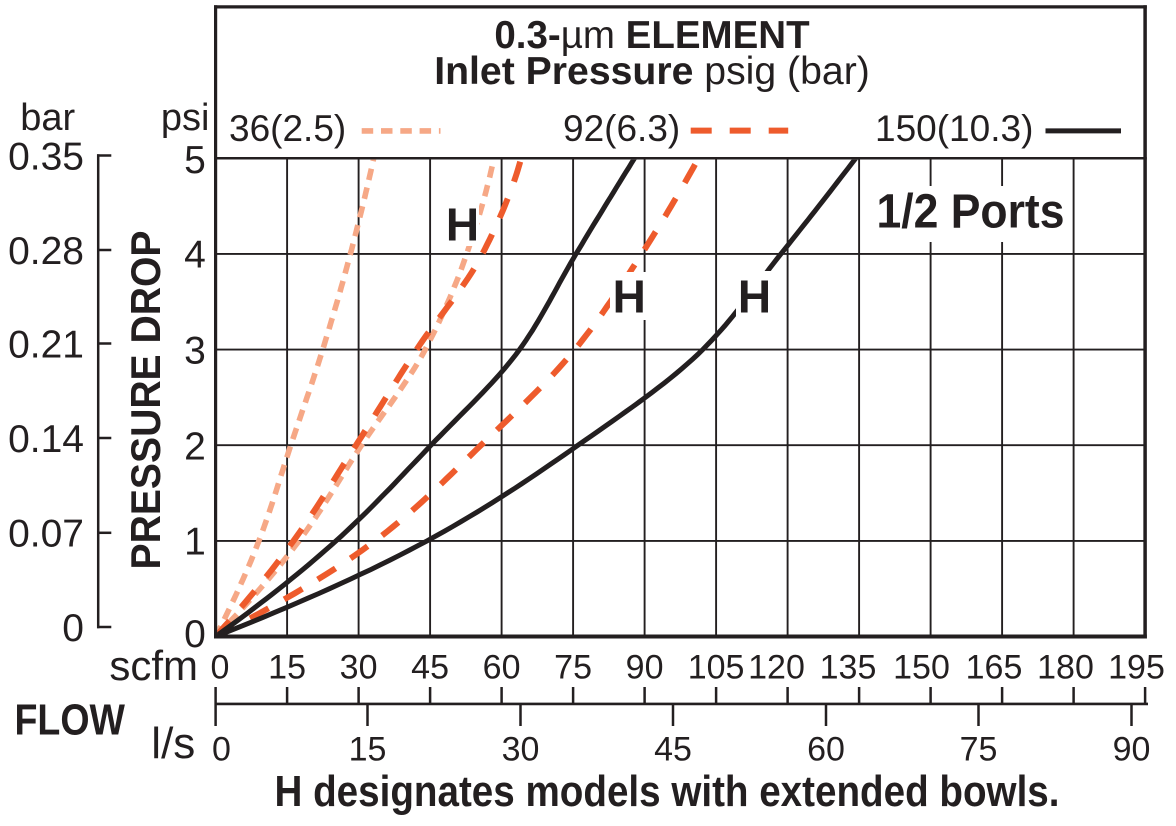 This screenshot has width=1176, height=826. What do you see at coordinates (47, 118) in the screenshot?
I see `svg-text: bar` at bounding box center [47, 118].